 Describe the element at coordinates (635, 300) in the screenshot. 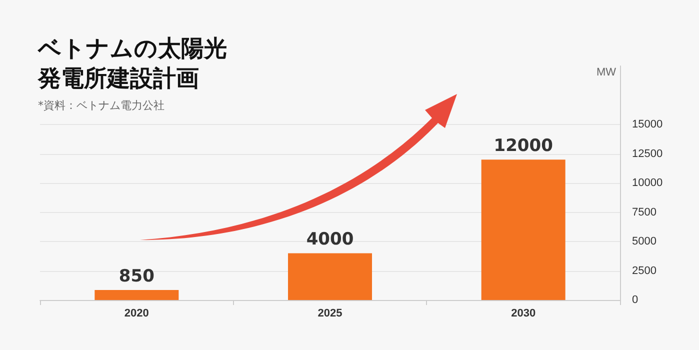

I see `y-tick-label: 0` at that location.